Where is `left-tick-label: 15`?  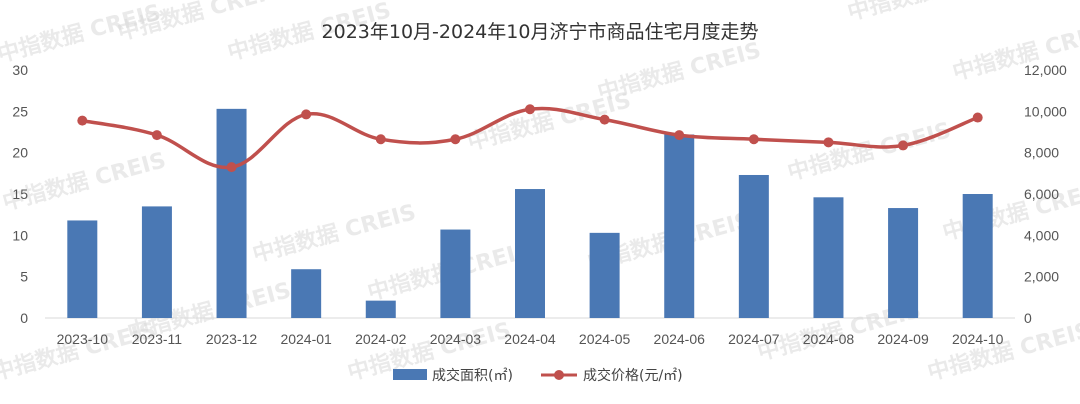
left-tick-label: 15 is located at coordinates (20, 194).